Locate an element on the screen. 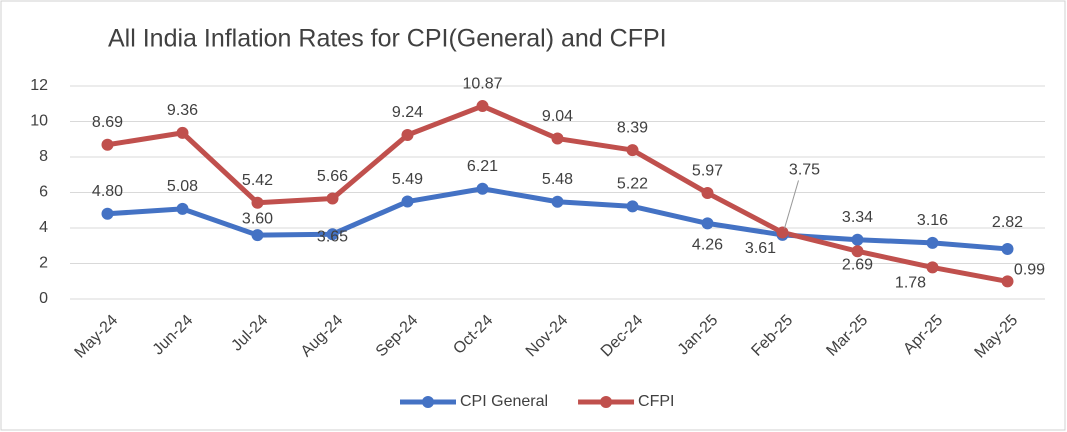 The width and height of the screenshot is (1067, 432). data-label: 8.39 is located at coordinates (632, 127).